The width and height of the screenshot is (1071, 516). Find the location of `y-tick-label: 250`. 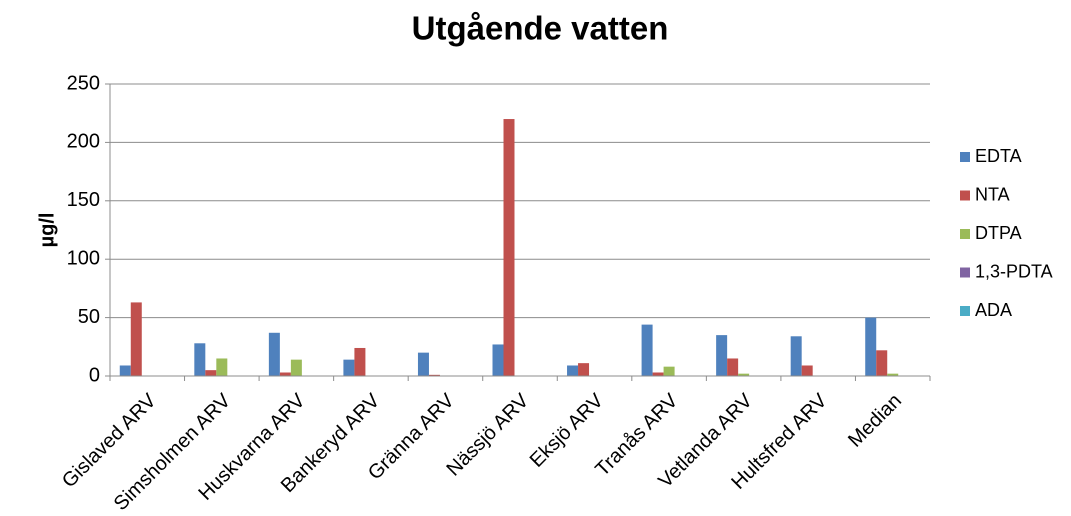

y-tick-label: 250 is located at coordinates (83, 83).